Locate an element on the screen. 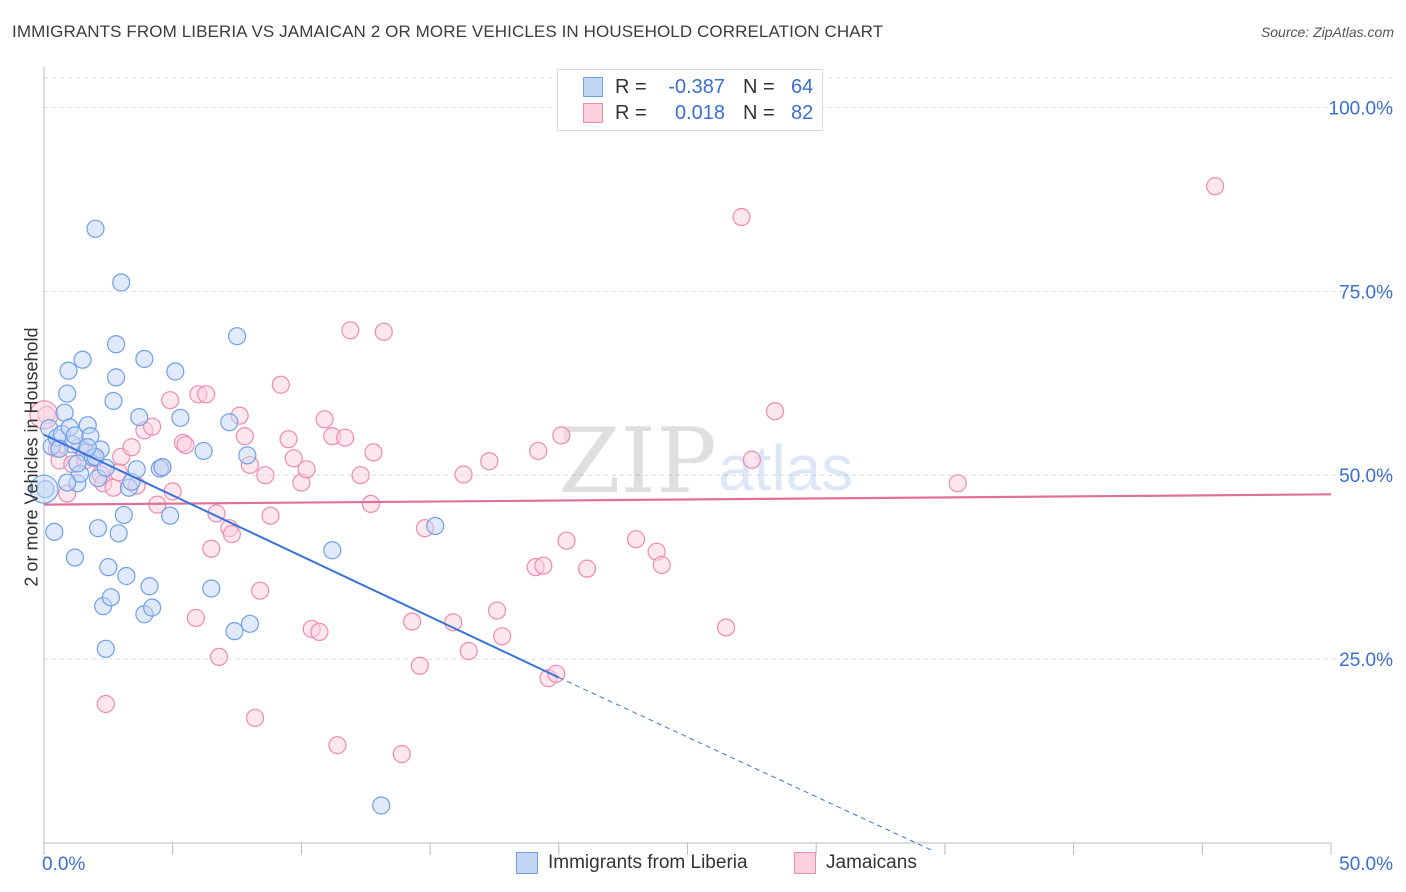 The width and height of the screenshot is (1406, 892). x-tick-label: 0.0% is located at coordinates (63, 864).